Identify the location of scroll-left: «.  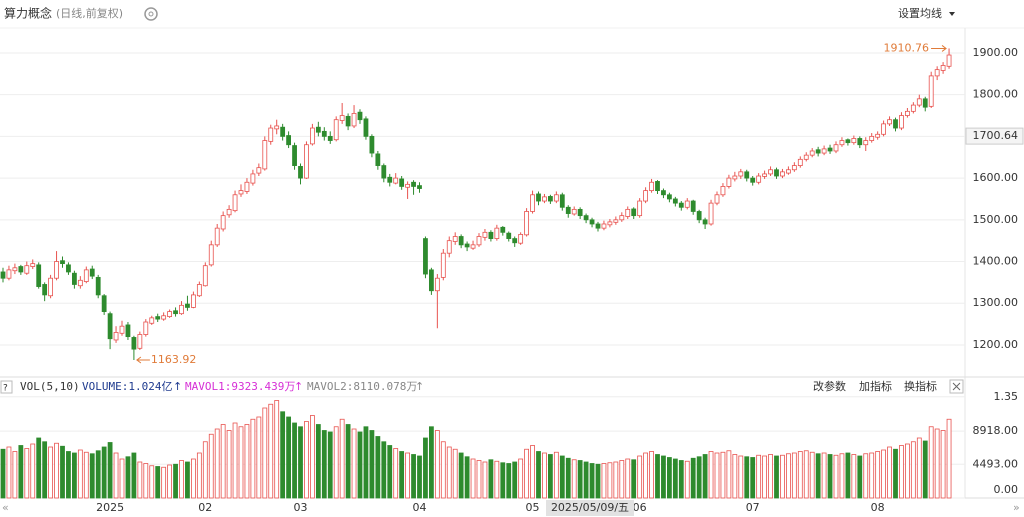
(5, 507).